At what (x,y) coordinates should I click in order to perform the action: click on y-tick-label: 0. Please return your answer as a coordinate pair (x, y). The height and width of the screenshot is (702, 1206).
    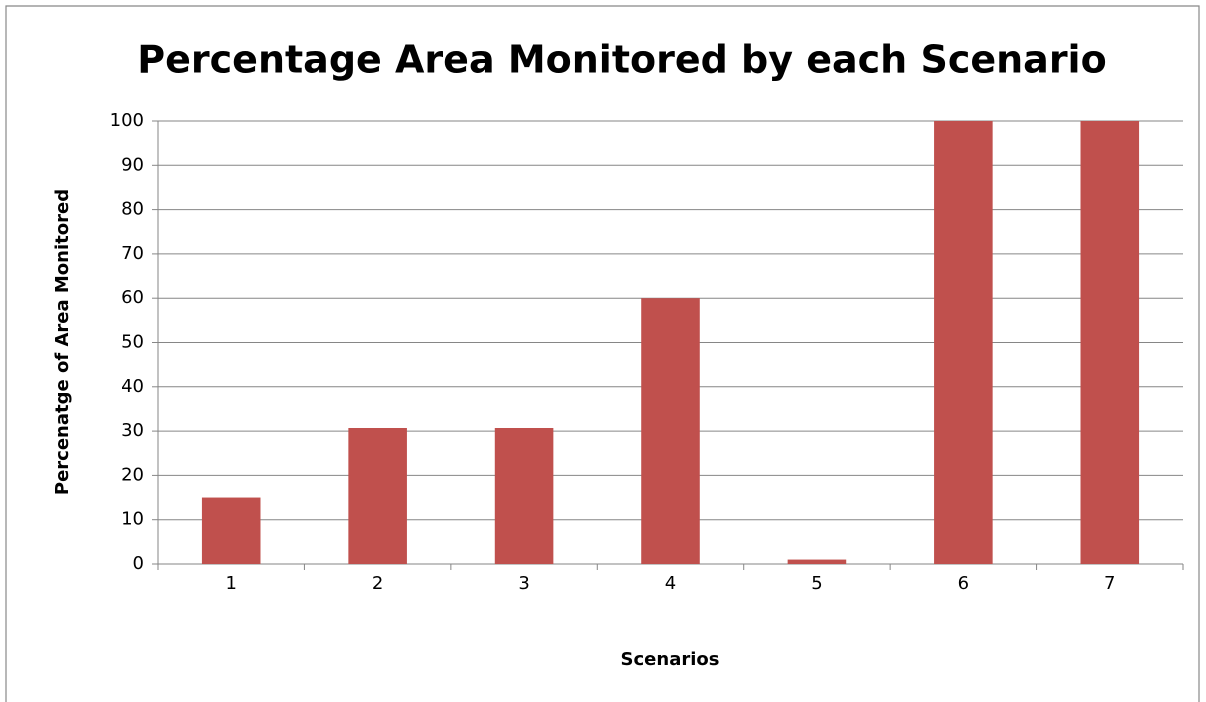
    Looking at the image, I should click on (138, 563).